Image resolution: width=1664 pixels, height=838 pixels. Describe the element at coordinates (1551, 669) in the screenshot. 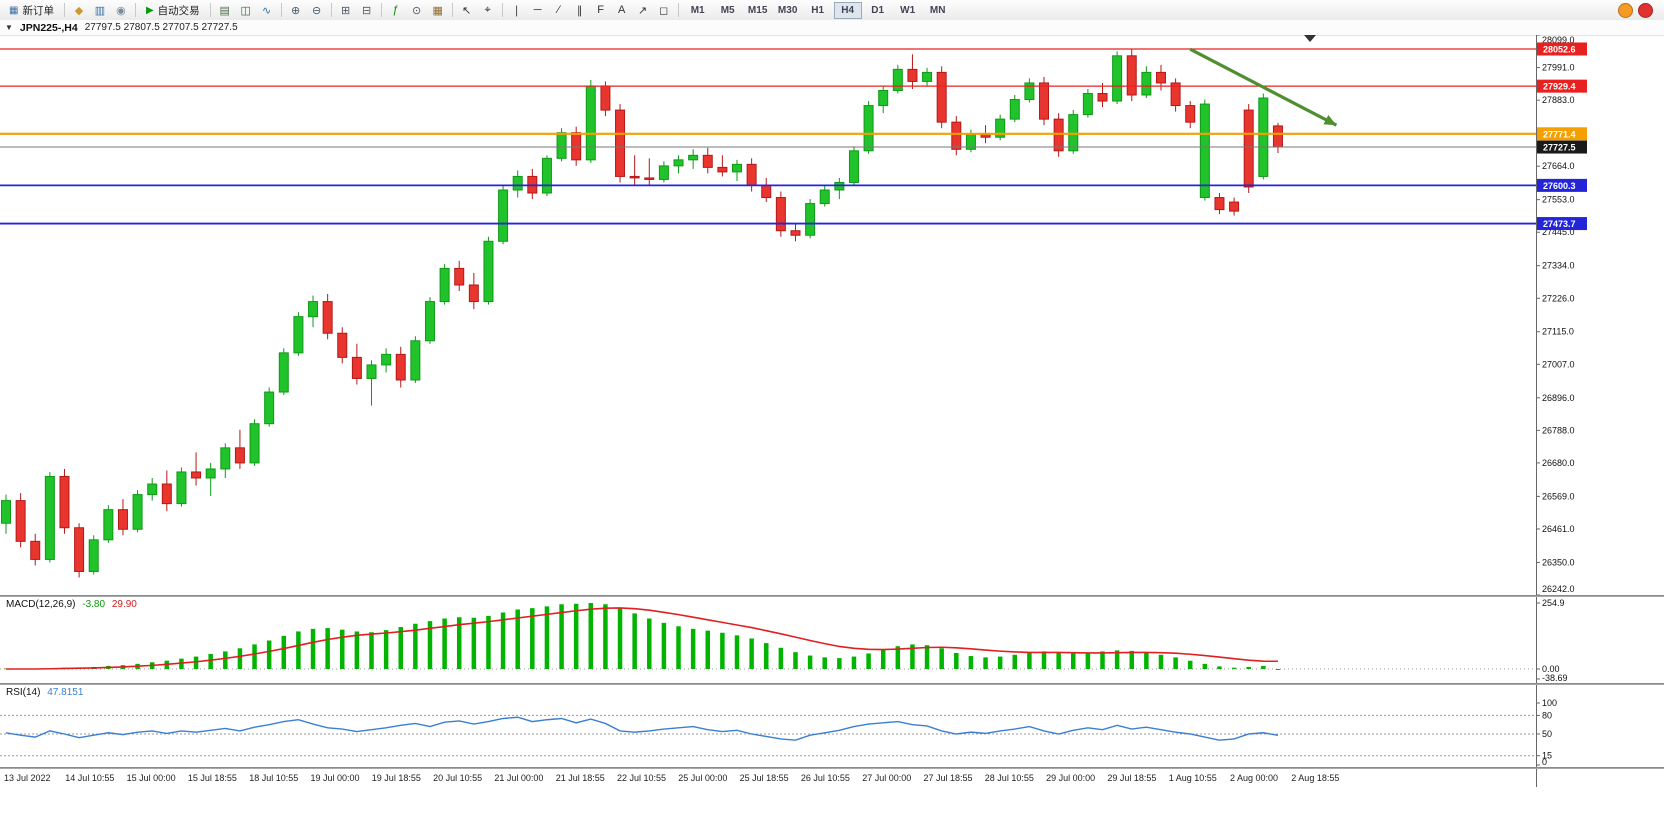

I see `macd-tick-label: 0.00` at that location.